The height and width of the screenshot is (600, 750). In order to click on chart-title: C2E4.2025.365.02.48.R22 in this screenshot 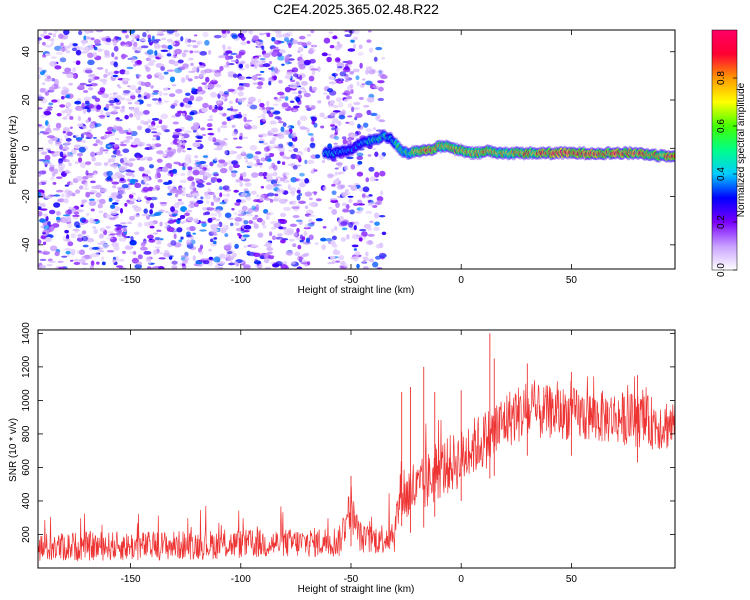, I will do `click(356, 9)`.